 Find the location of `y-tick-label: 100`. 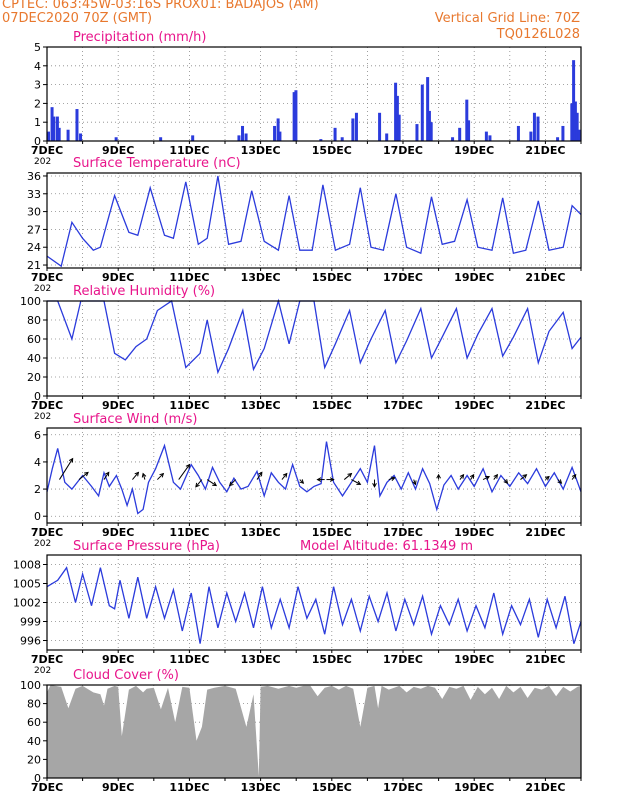

y-tick-label: 100 is located at coordinates (30, 301).